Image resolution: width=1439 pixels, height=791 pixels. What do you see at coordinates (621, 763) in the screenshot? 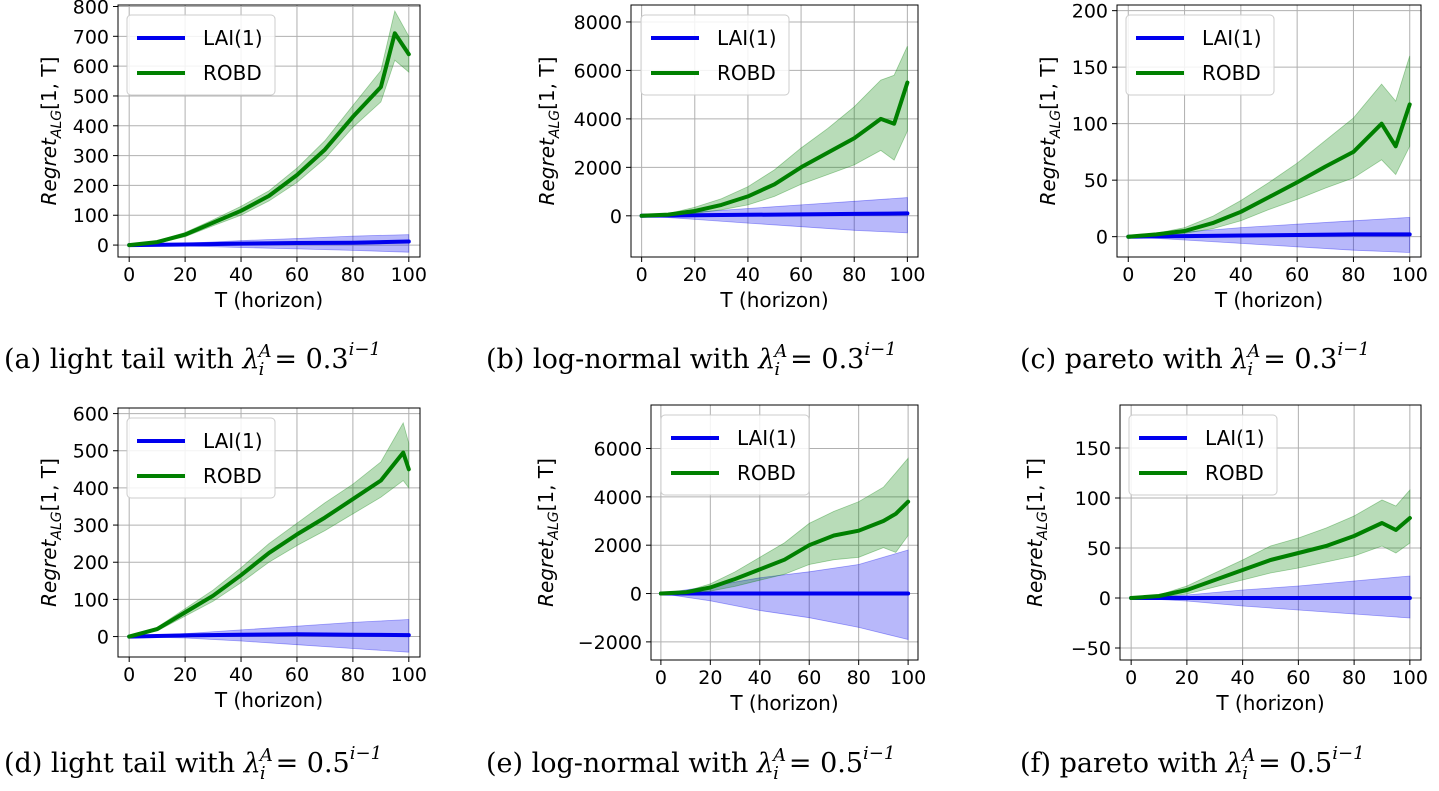
I see `caption-text: (e) log-normal with` at bounding box center [621, 763].